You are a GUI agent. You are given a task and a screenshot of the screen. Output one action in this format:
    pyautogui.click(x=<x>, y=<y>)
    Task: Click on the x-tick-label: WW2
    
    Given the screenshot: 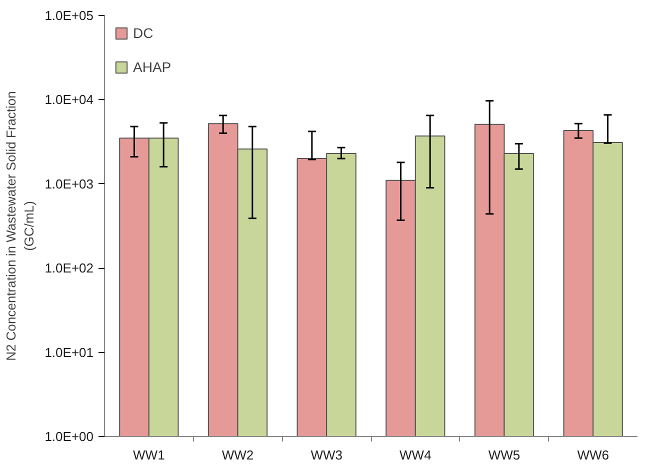 What is the action you would take?
    pyautogui.click(x=238, y=455)
    